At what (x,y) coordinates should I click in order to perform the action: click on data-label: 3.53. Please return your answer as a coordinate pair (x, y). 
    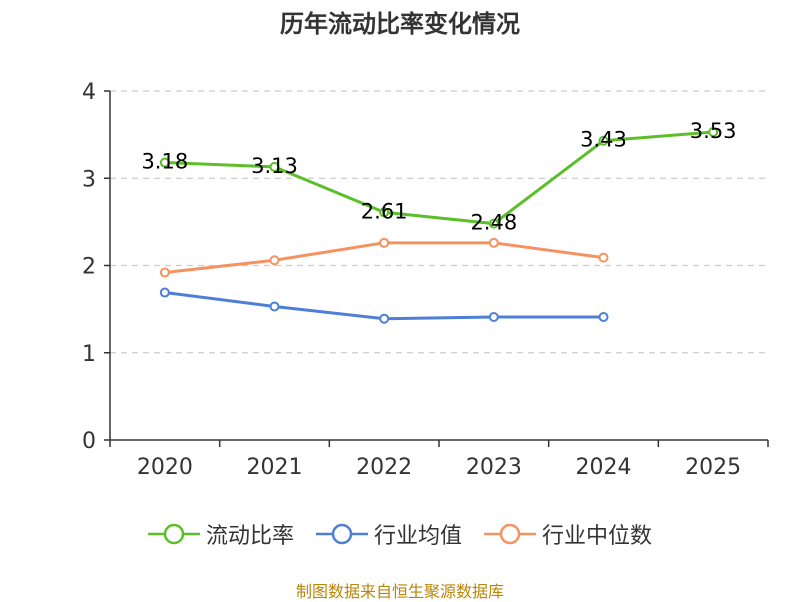
    Looking at the image, I should click on (713, 131).